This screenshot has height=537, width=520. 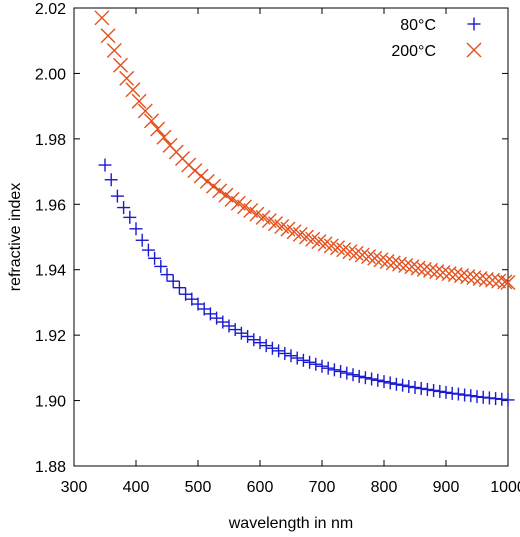 I want to click on x-tick-label: 400, so click(x=136, y=487).